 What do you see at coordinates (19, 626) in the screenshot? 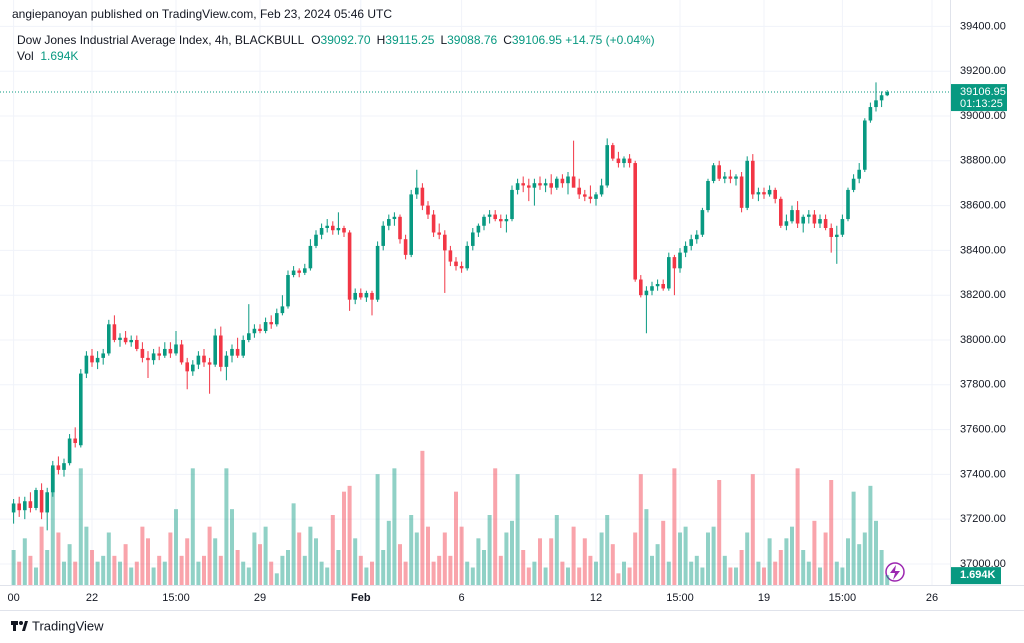
I see `tradingview-logo` at bounding box center [19, 626].